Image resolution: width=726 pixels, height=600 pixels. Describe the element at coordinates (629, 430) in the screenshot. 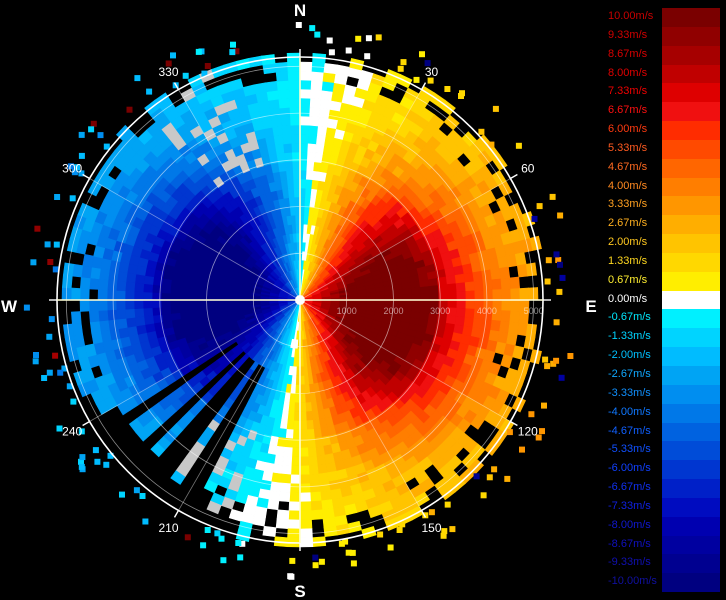

I see `legend-label: -4.67m/s` at that location.